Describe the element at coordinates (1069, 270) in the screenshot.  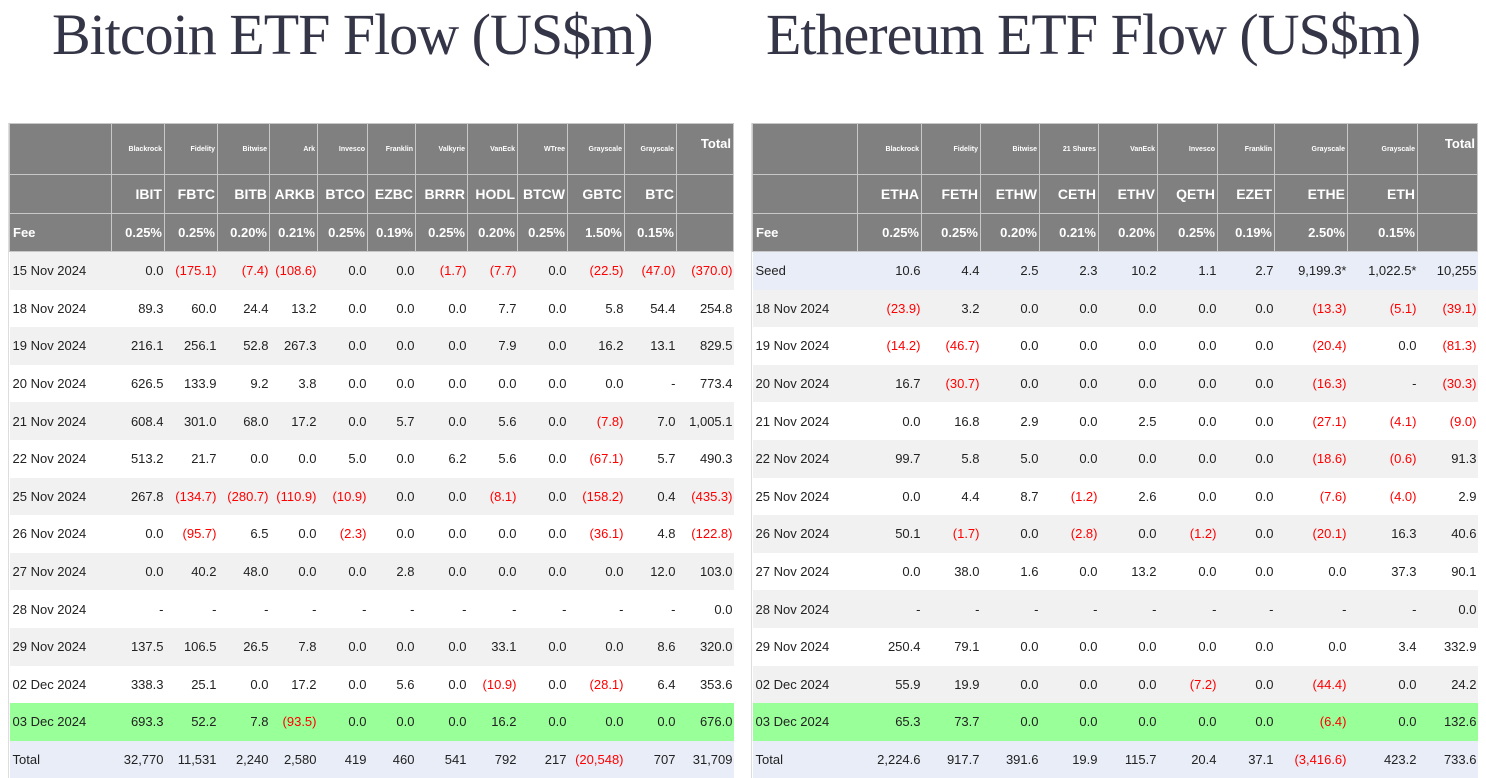
I see `flow-cell: 2.3` at that location.